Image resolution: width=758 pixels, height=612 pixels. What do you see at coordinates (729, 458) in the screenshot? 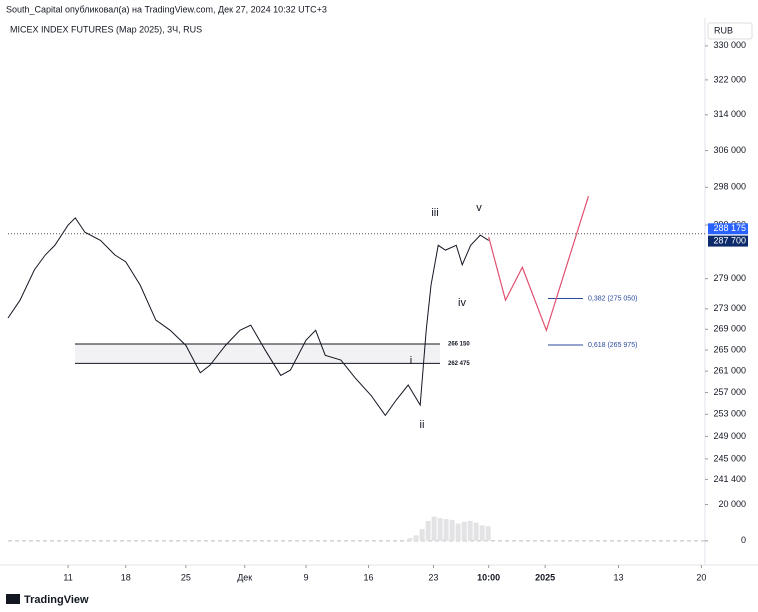
I see `y-tick-label: 245 000` at bounding box center [729, 458].